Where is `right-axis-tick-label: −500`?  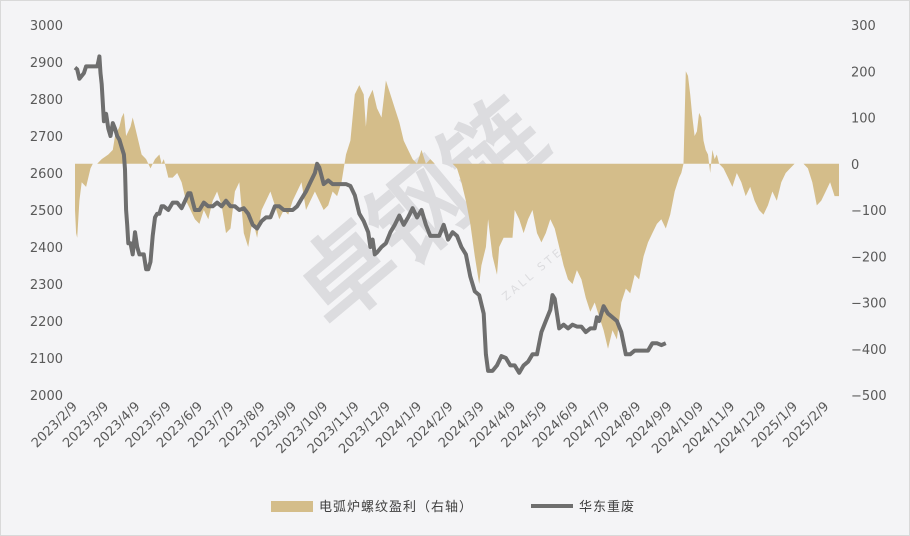 right-axis-tick-label: −500 is located at coordinates (869, 396).